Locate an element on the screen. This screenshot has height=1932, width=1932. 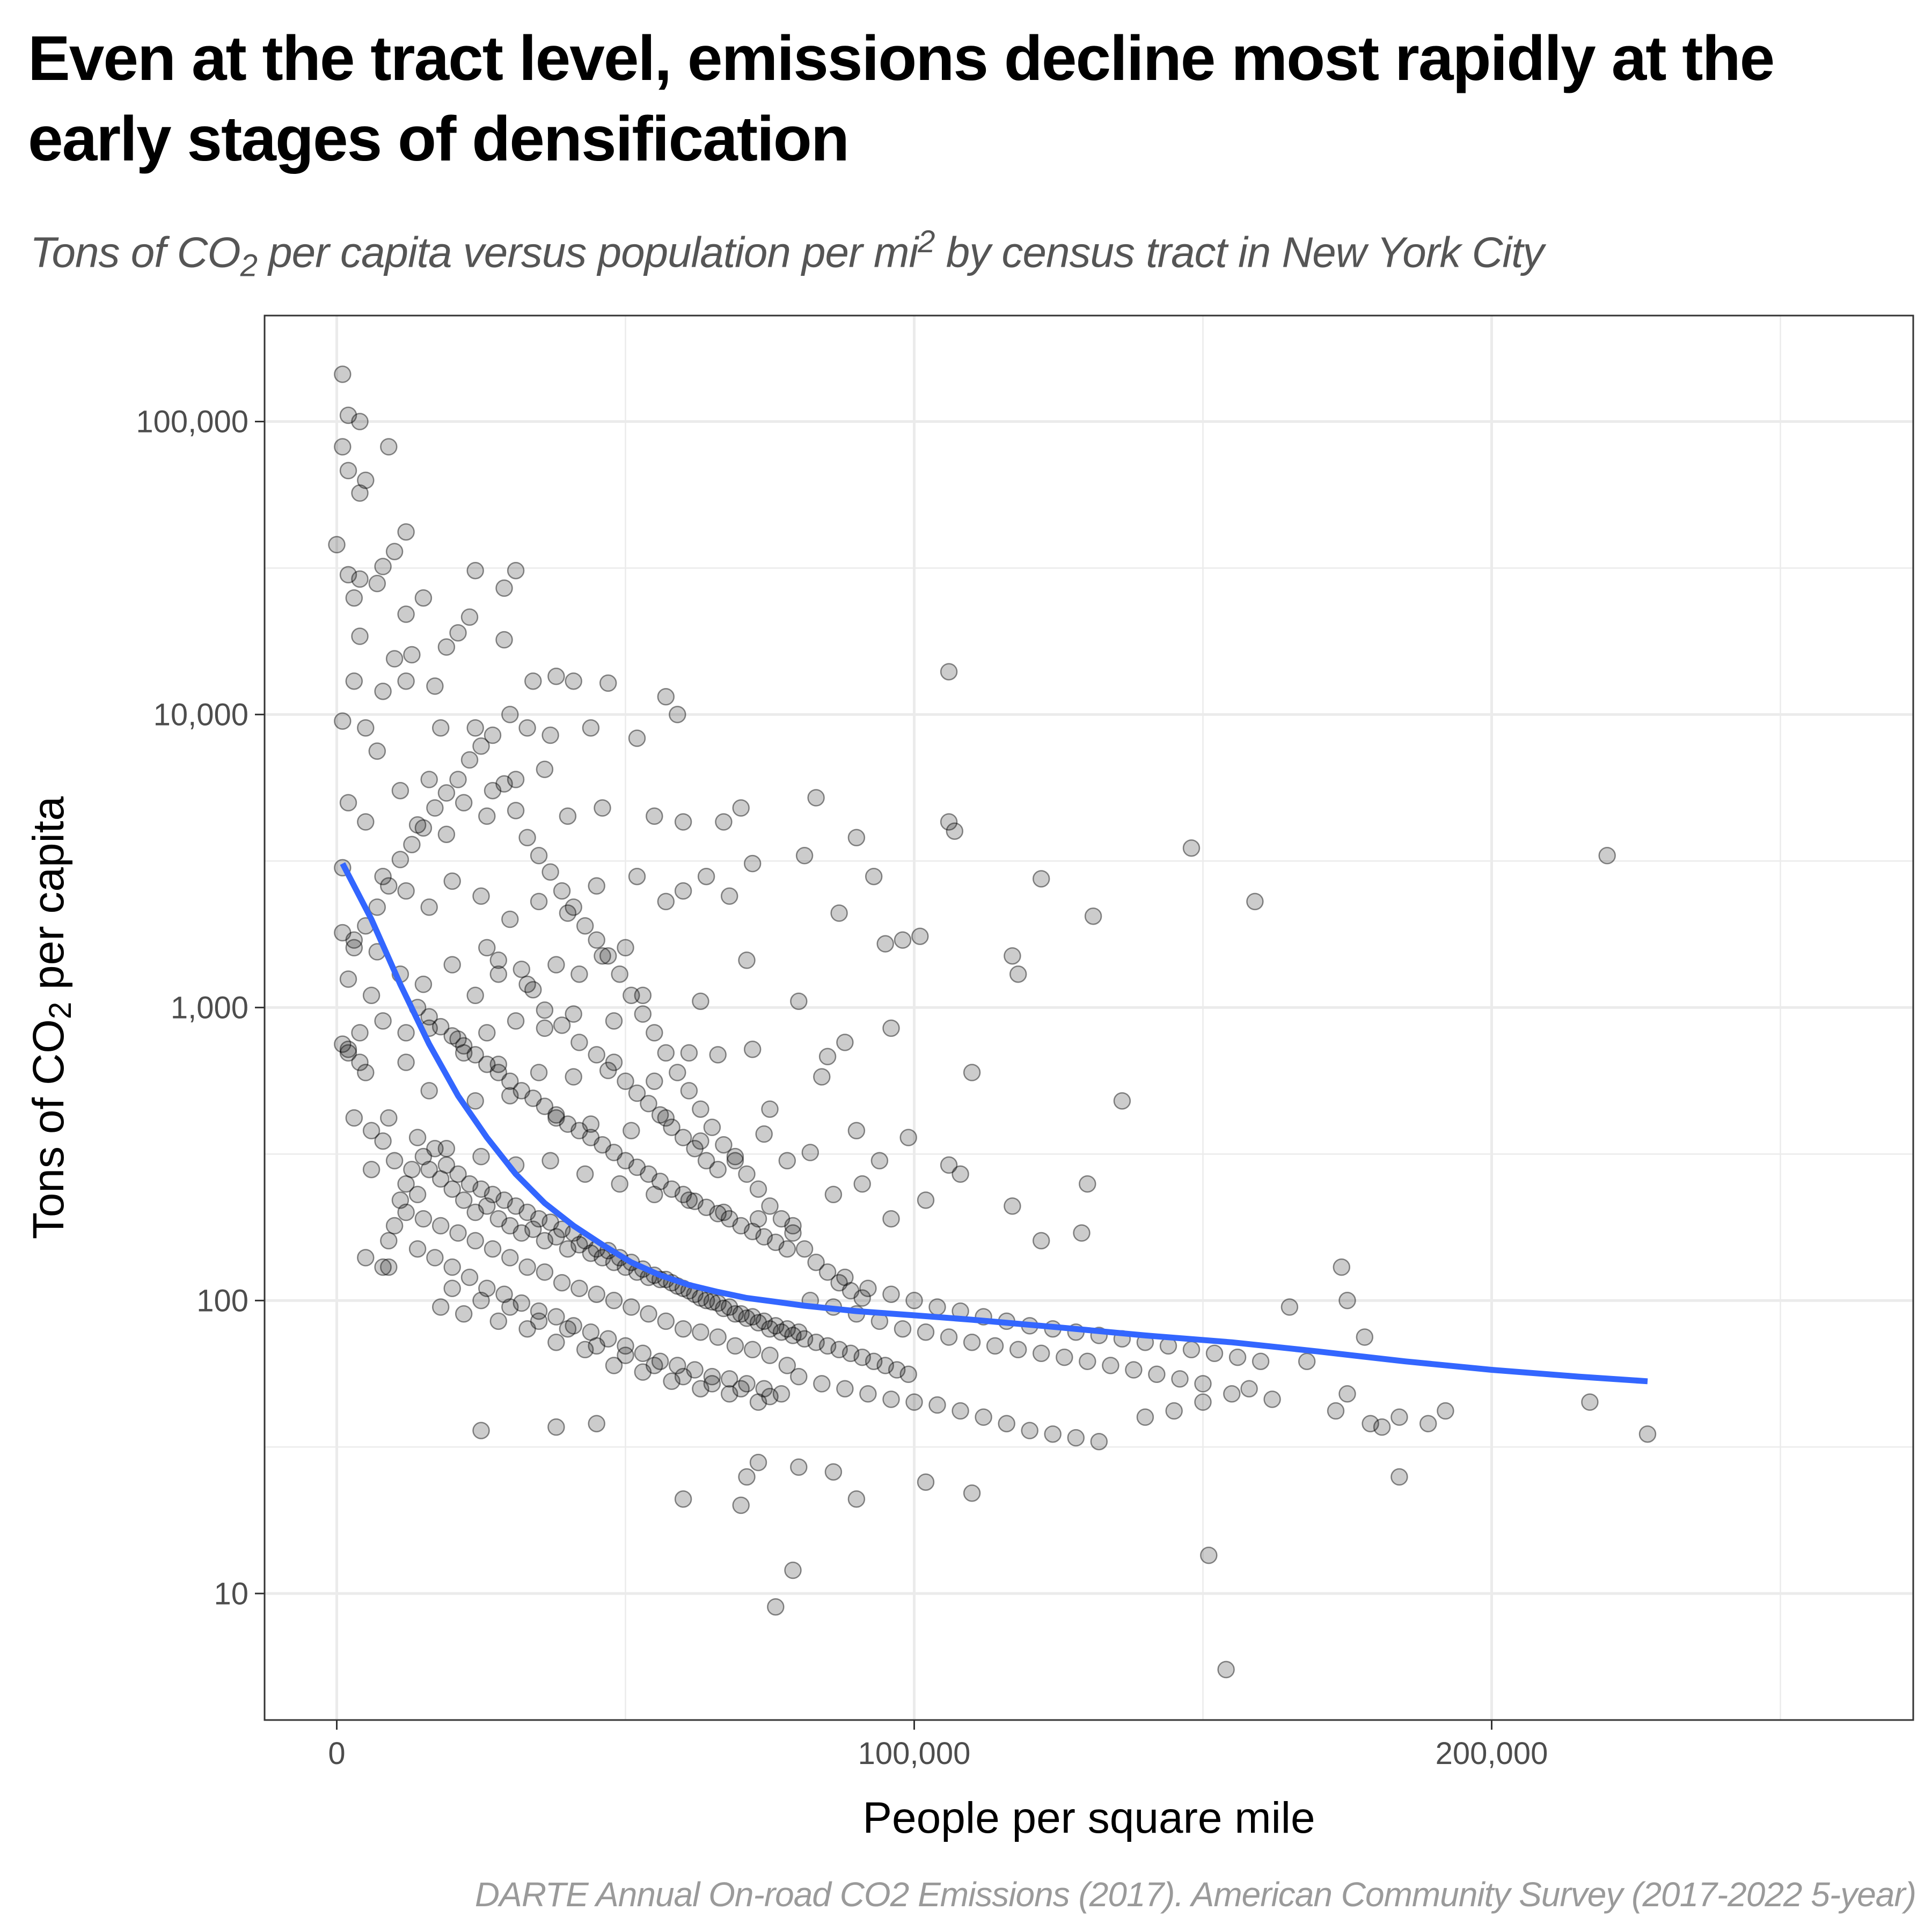
y-axis: 10 100 1,000 10,000 100,000 is located at coordinates (200, 1007).